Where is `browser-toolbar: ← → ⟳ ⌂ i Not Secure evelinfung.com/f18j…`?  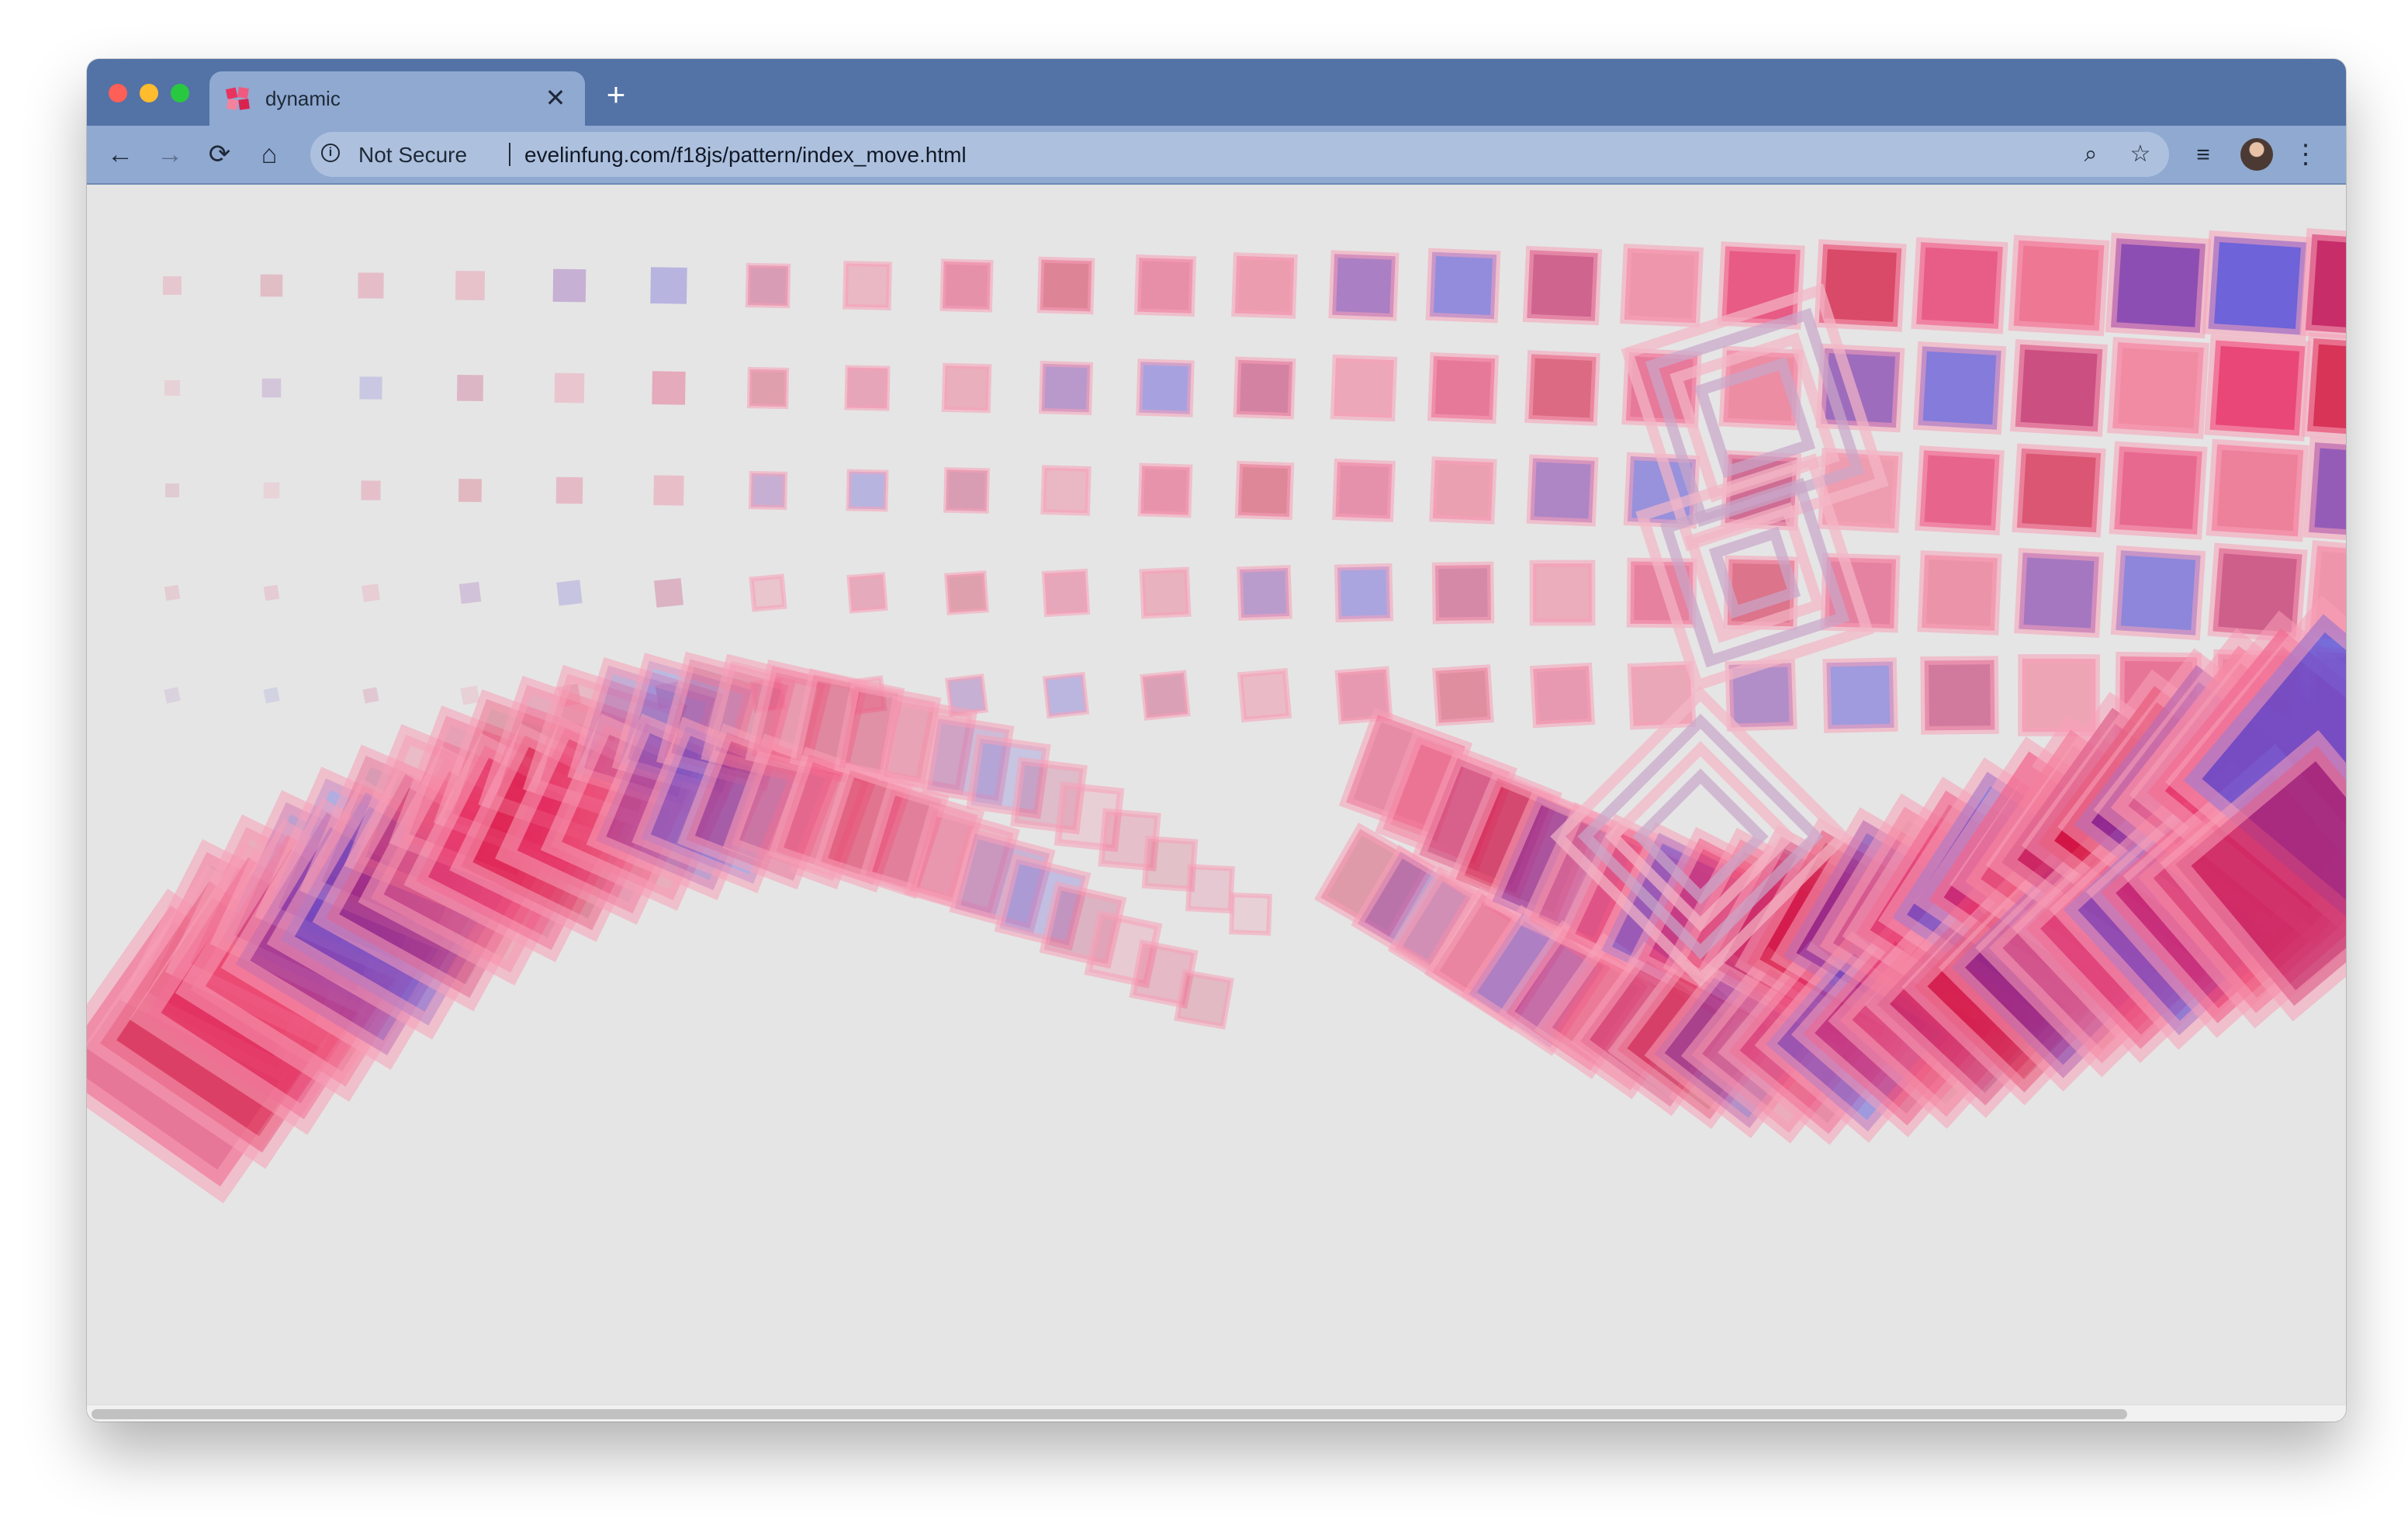 browser-toolbar: ← → ⟳ ⌂ i Not Secure evelinfung.com/f18j… is located at coordinates (1216, 156).